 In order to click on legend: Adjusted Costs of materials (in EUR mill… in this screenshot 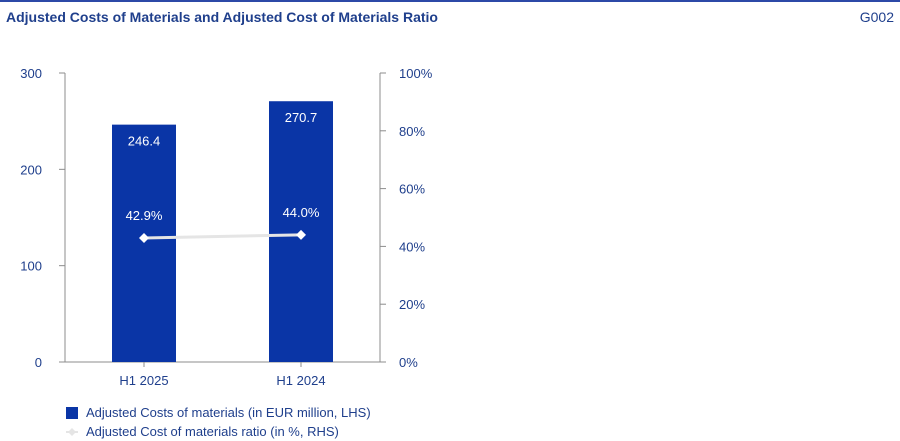, I will do `click(218, 422)`.